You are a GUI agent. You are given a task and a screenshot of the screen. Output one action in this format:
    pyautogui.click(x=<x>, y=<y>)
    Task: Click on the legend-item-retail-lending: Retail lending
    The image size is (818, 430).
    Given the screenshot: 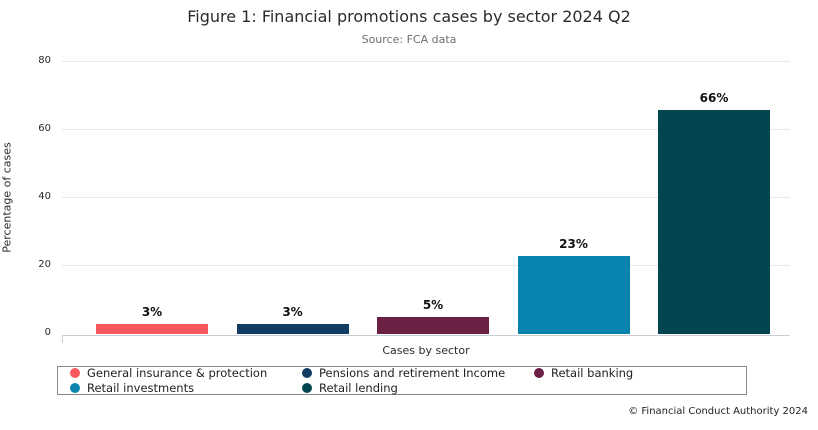 What is the action you would take?
    pyautogui.click(x=418, y=388)
    